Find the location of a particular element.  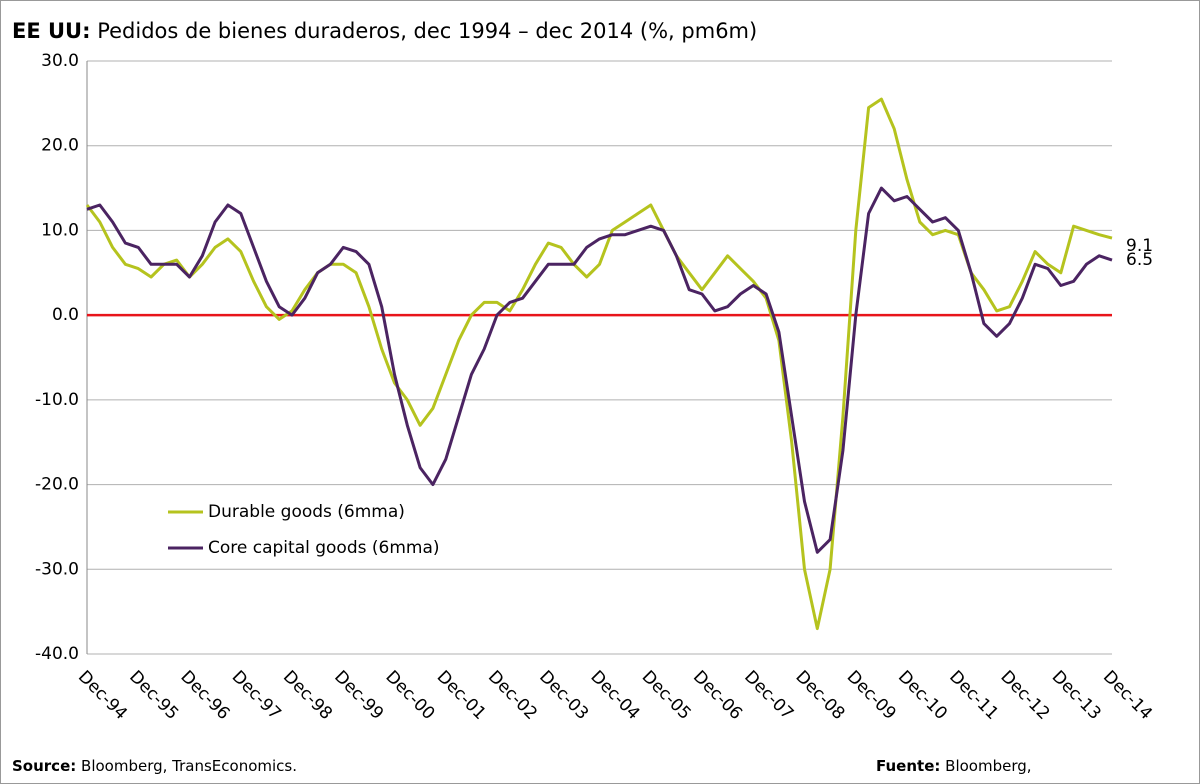

y-tick-label: -20.0 is located at coordinates (57, 485).